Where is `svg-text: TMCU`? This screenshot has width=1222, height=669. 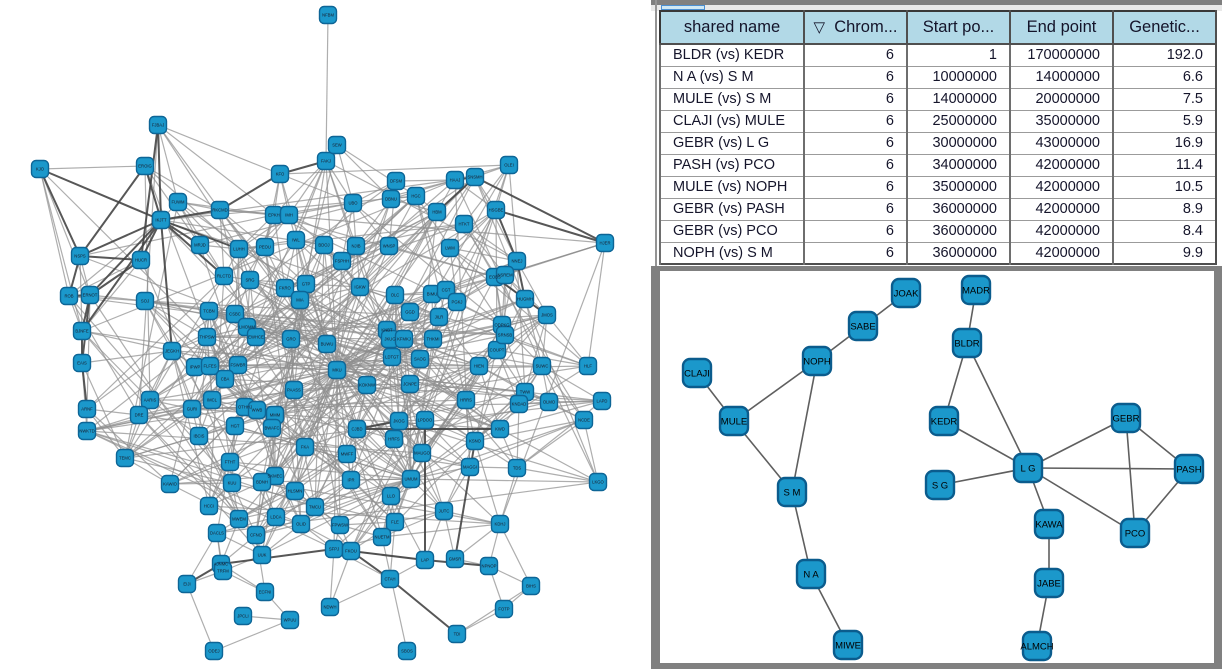 svg-text: TMCU is located at coordinates (315, 507).